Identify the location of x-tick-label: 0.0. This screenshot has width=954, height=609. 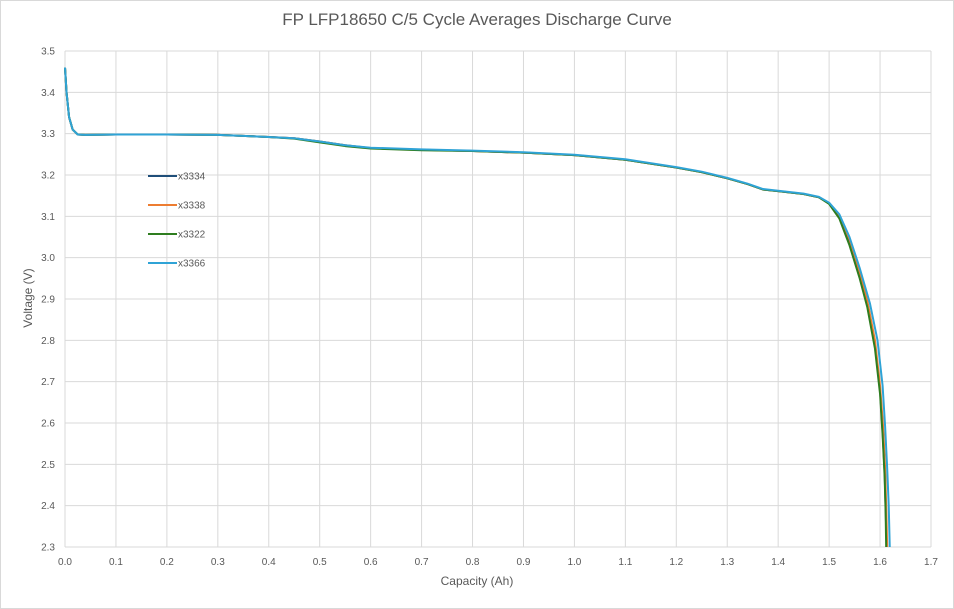
(65, 562).